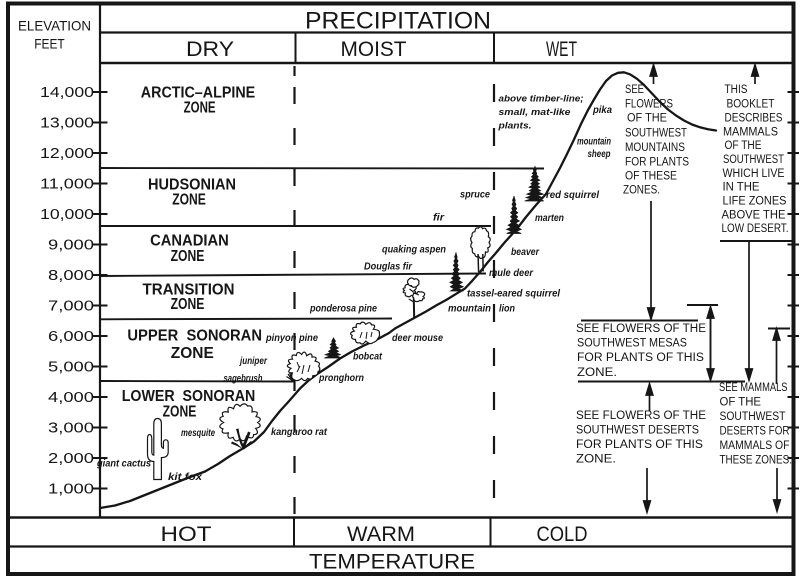 This screenshot has height=583, width=800. I want to click on svg-text: OF THESE, so click(651, 177).